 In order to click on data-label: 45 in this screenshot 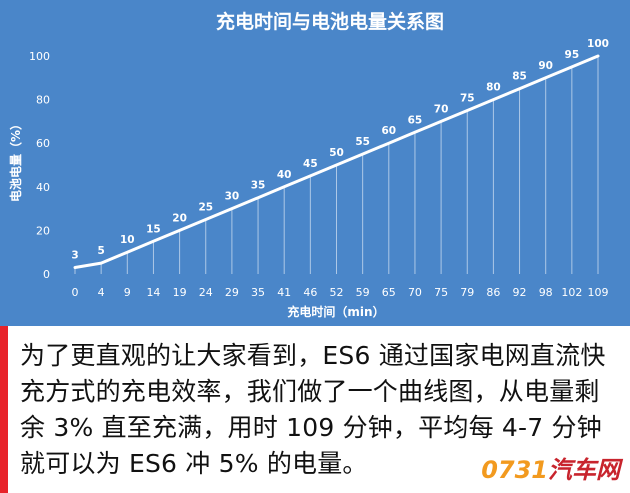, I will do `click(310, 164)`.